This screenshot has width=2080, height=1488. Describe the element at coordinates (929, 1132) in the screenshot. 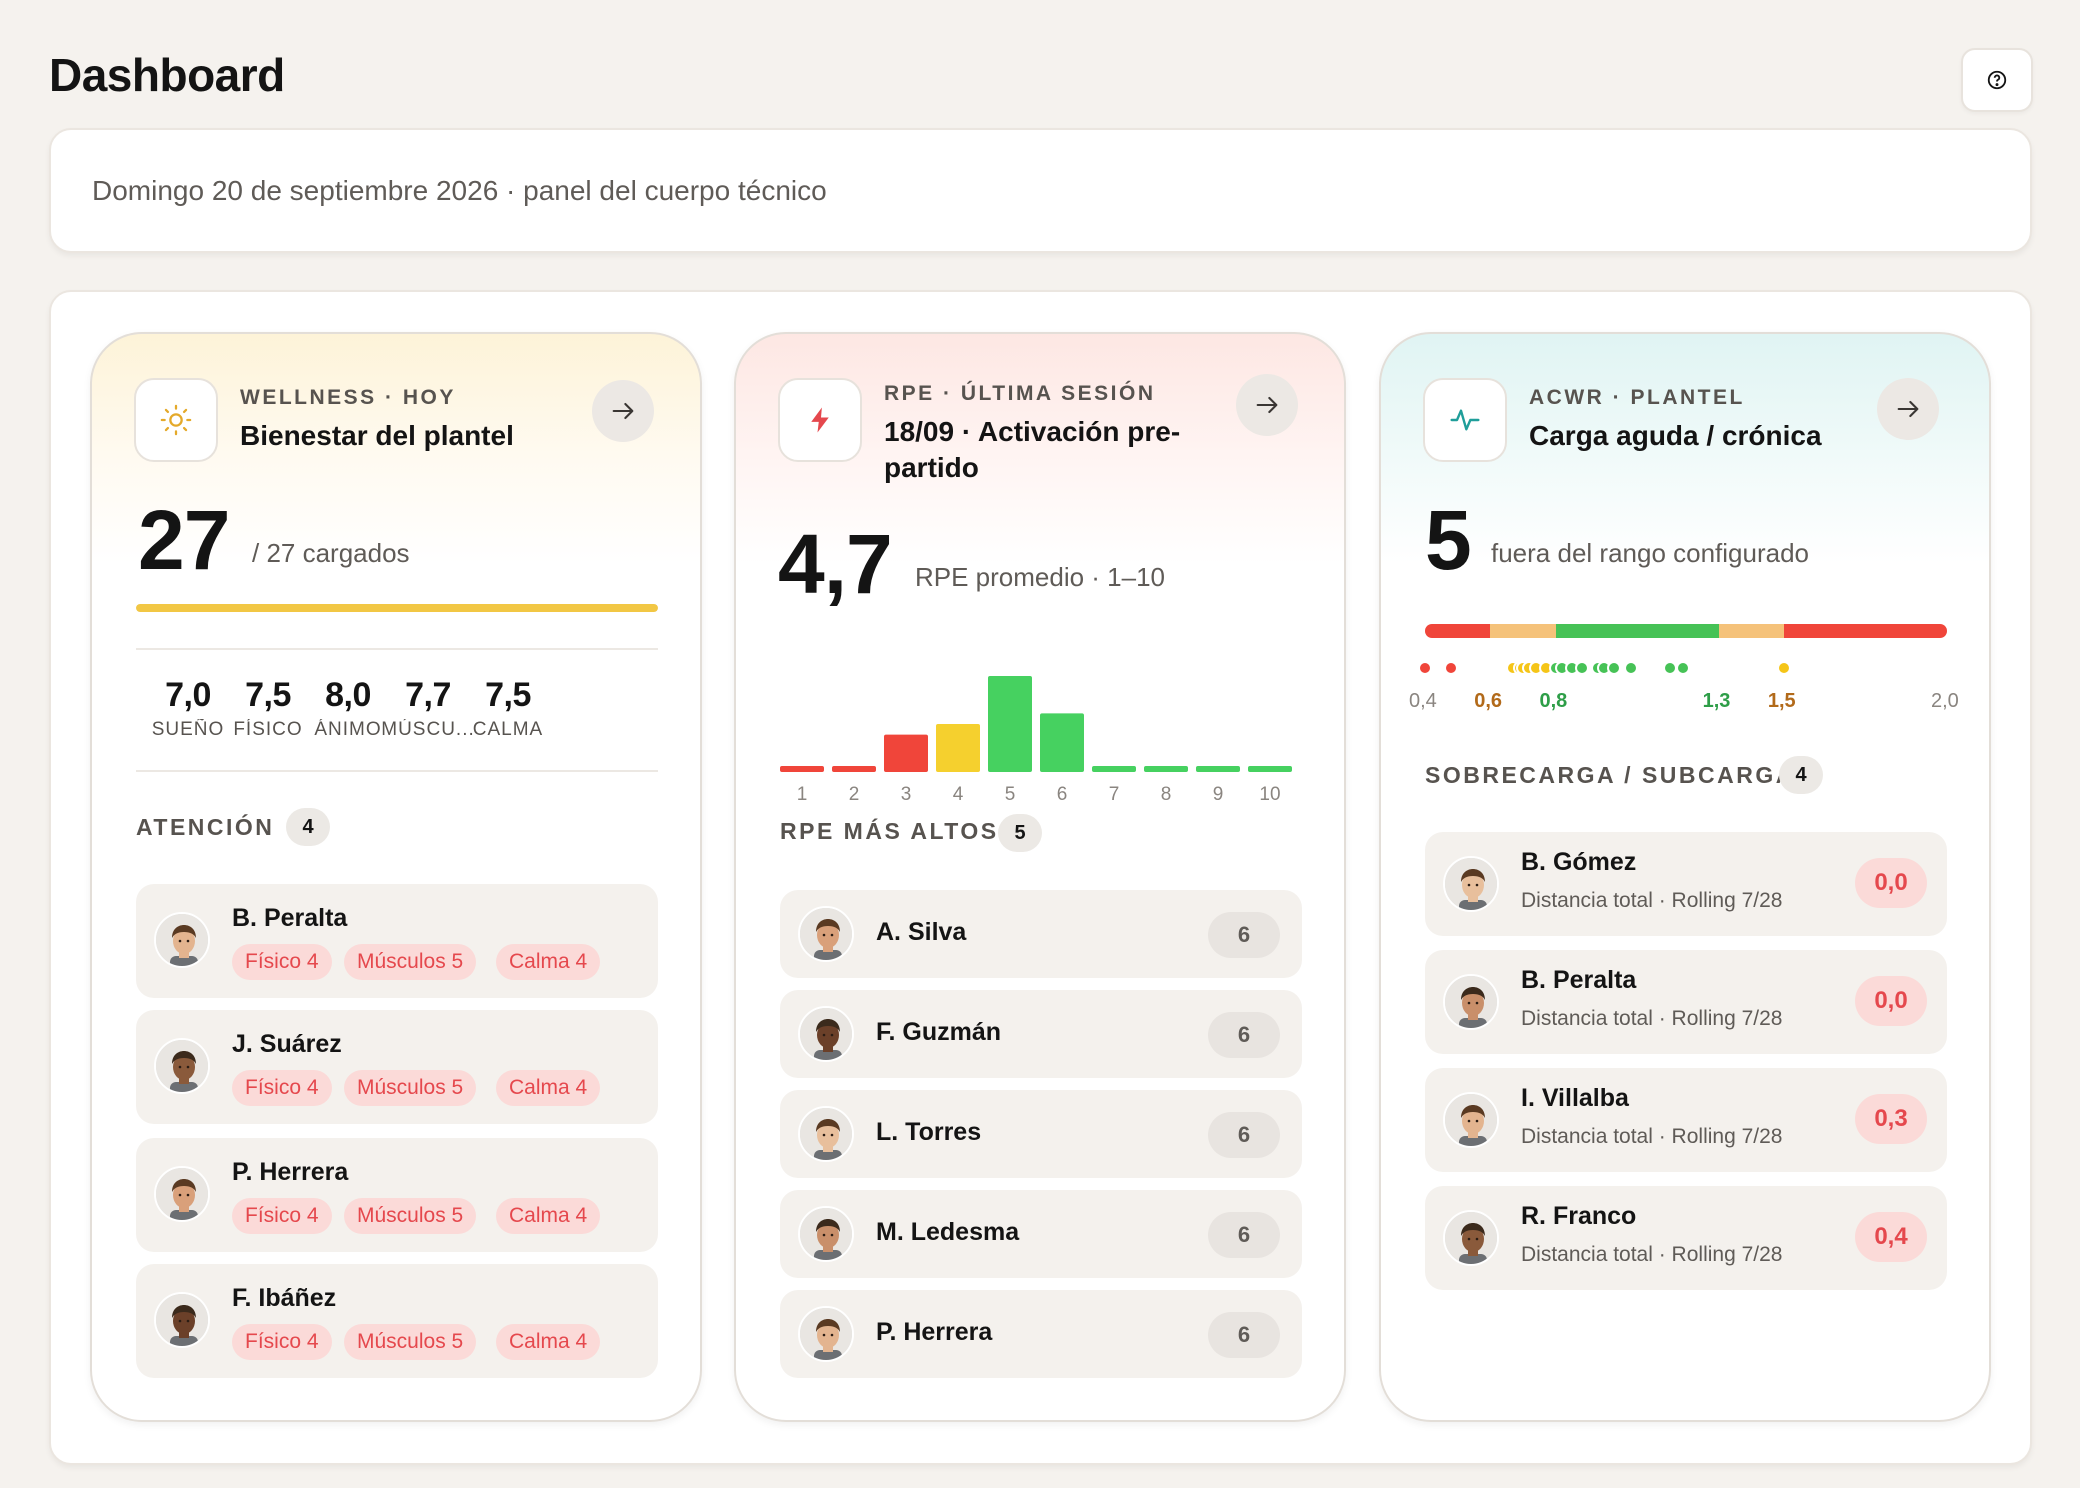

I see `player-name: L. Torres` at that location.